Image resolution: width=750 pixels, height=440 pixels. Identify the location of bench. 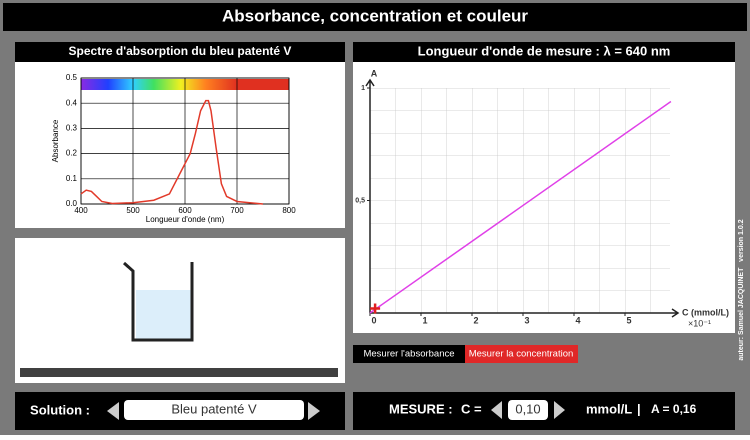
(179, 372).